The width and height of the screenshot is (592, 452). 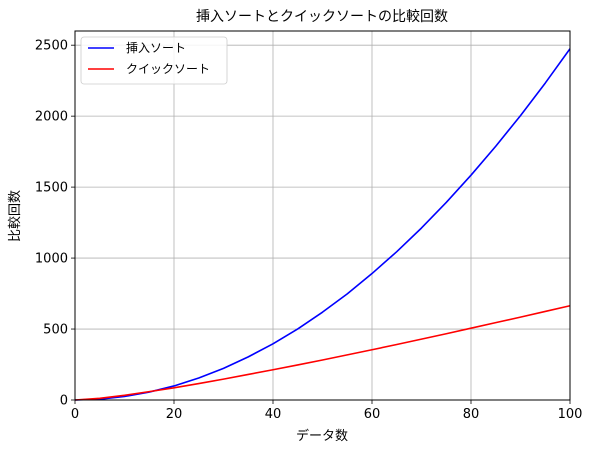 What do you see at coordinates (15, 216) in the screenshot?
I see `y-axis-label: 比較回数` at bounding box center [15, 216].